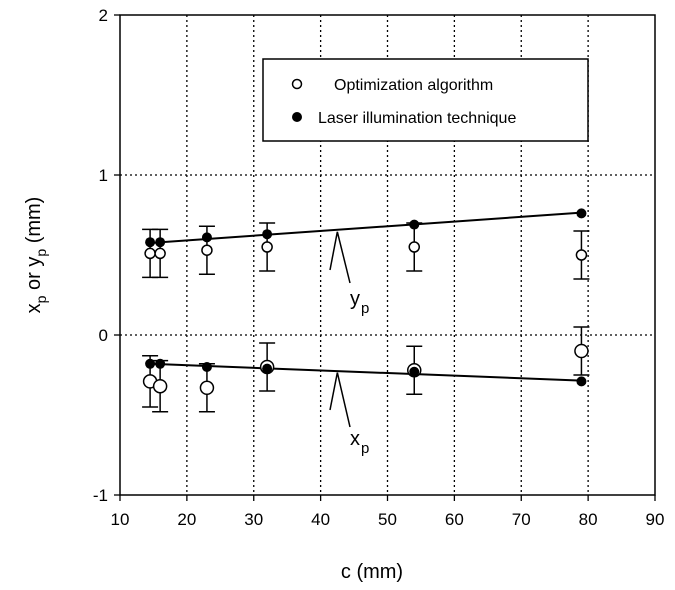  What do you see at coordinates (417, 118) in the screenshot?
I see `legend-label-laser: Laser illumination technique` at bounding box center [417, 118].